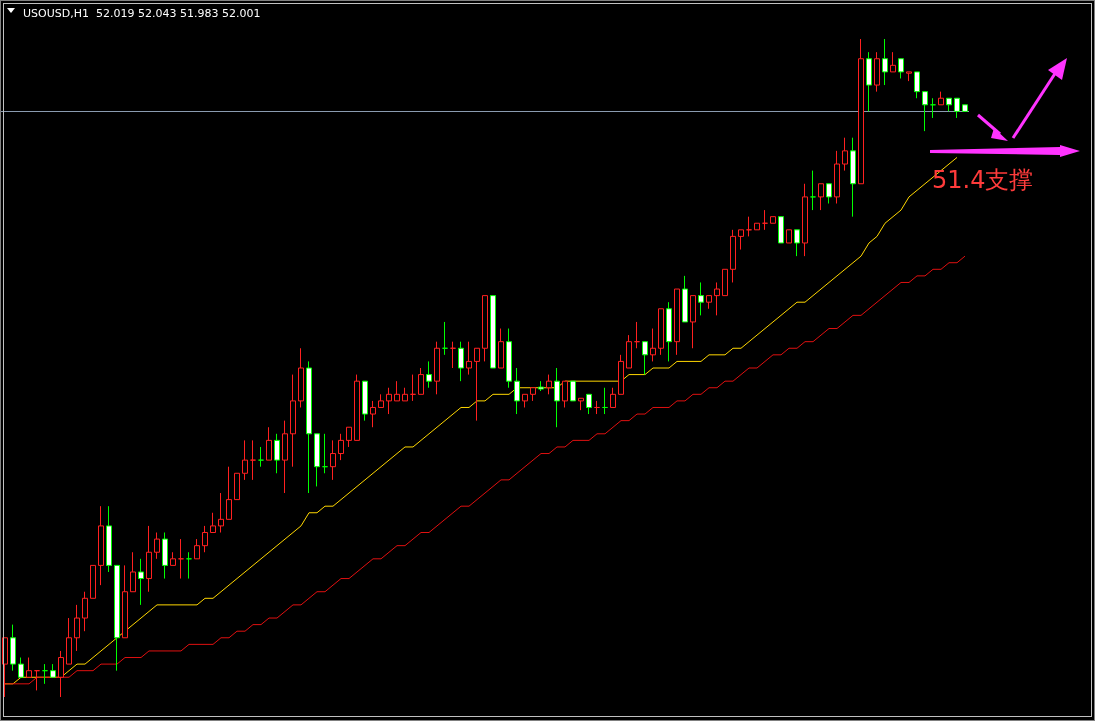 This screenshot has height=721, width=1095. Describe the element at coordinates (983, 180) in the screenshot. I see `annotation: 51.4支撑` at that location.